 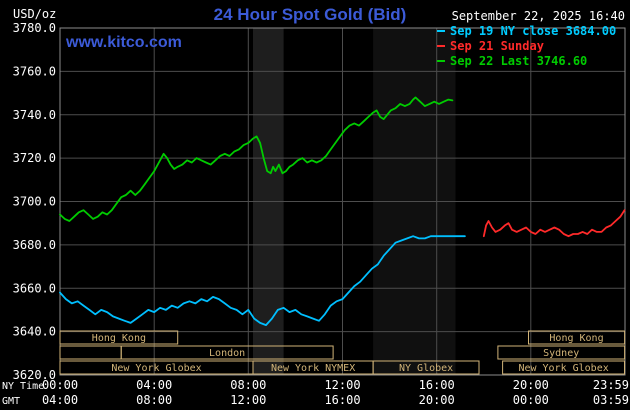 I want to click on y-tick-label: 3620.0, so click(x=34, y=375).